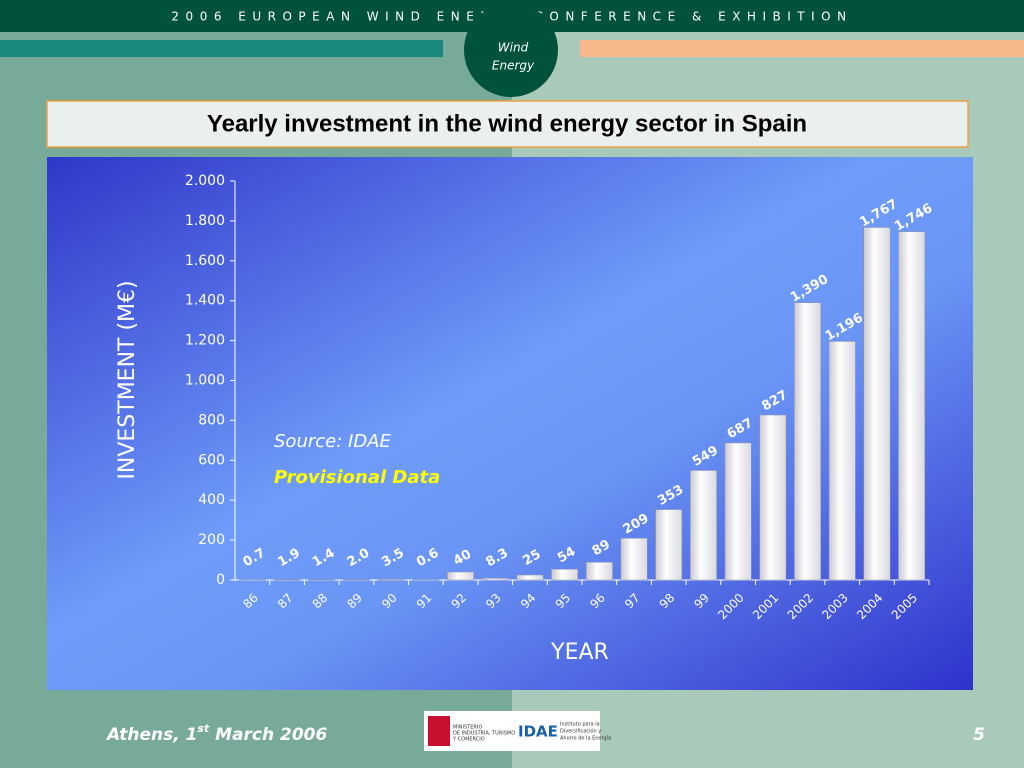 The image size is (1024, 772). Describe the element at coordinates (439, 731) in the screenshot. I see `coat-of-arms` at that location.